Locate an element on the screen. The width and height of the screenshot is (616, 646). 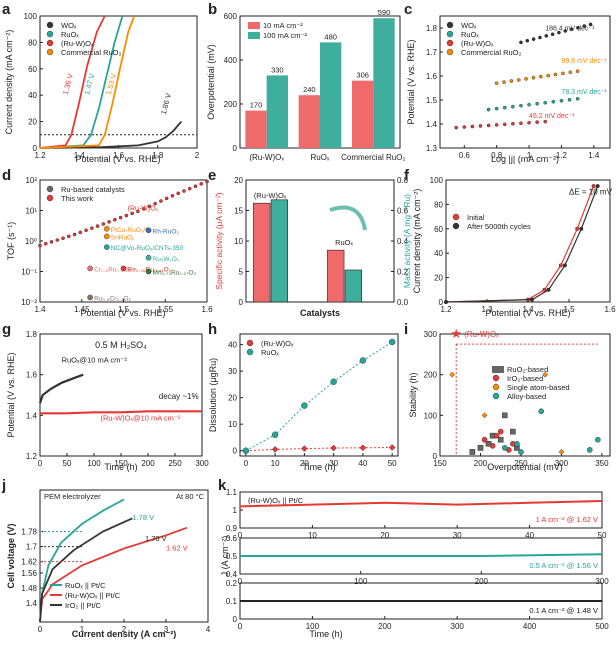
panel-label-g: g is located at coordinates (6, 329).